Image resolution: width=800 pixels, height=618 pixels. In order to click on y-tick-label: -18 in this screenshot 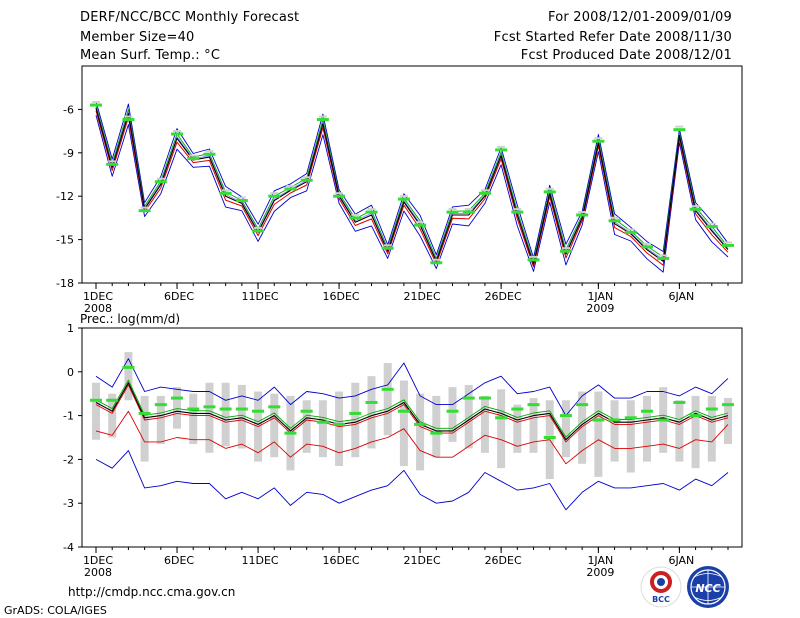, I will do `click(65, 283)`.